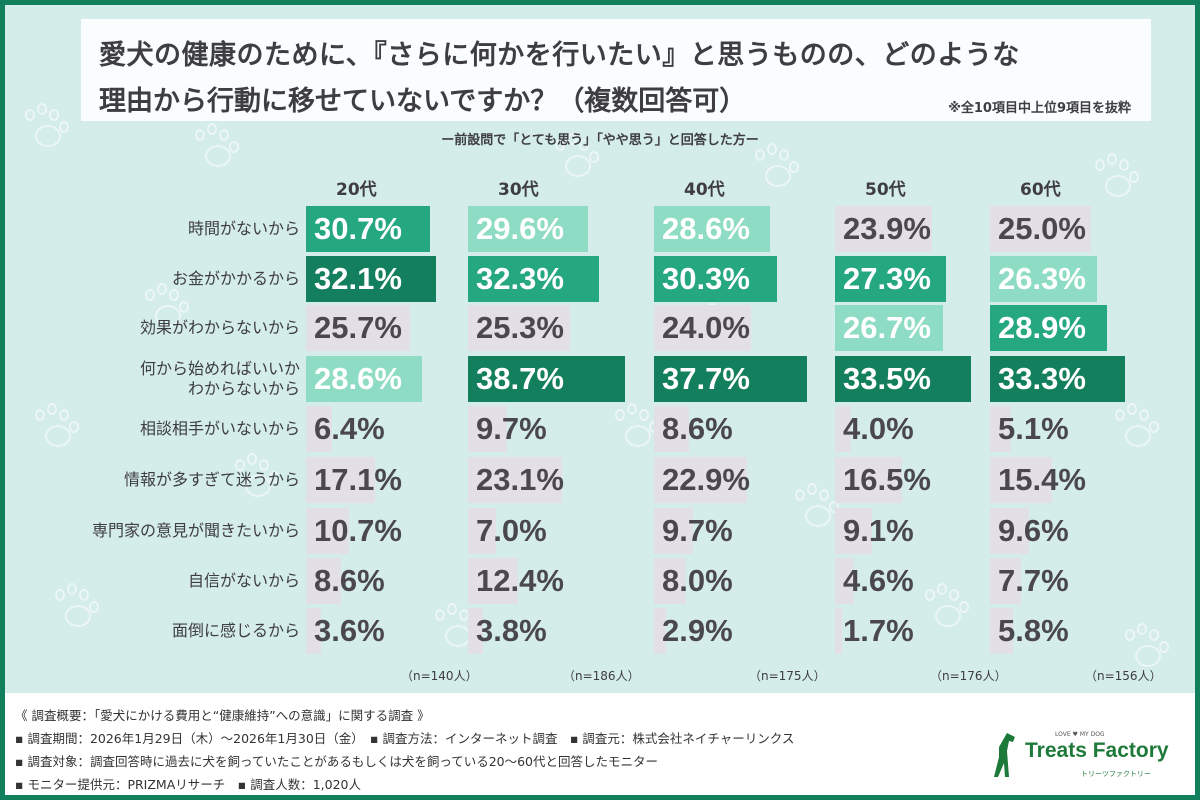 Image resolution: width=1200 pixels, height=800 pixels. I want to click on data-label: 8.6%, so click(349, 580).